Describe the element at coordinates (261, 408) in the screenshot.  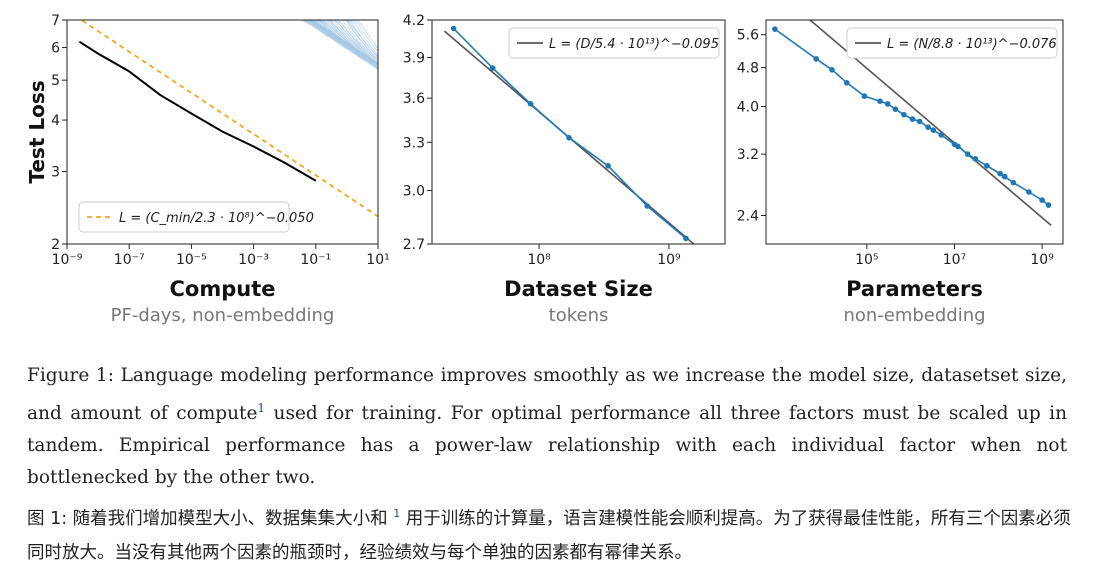
I see `footnote-marker: 1` at that location.